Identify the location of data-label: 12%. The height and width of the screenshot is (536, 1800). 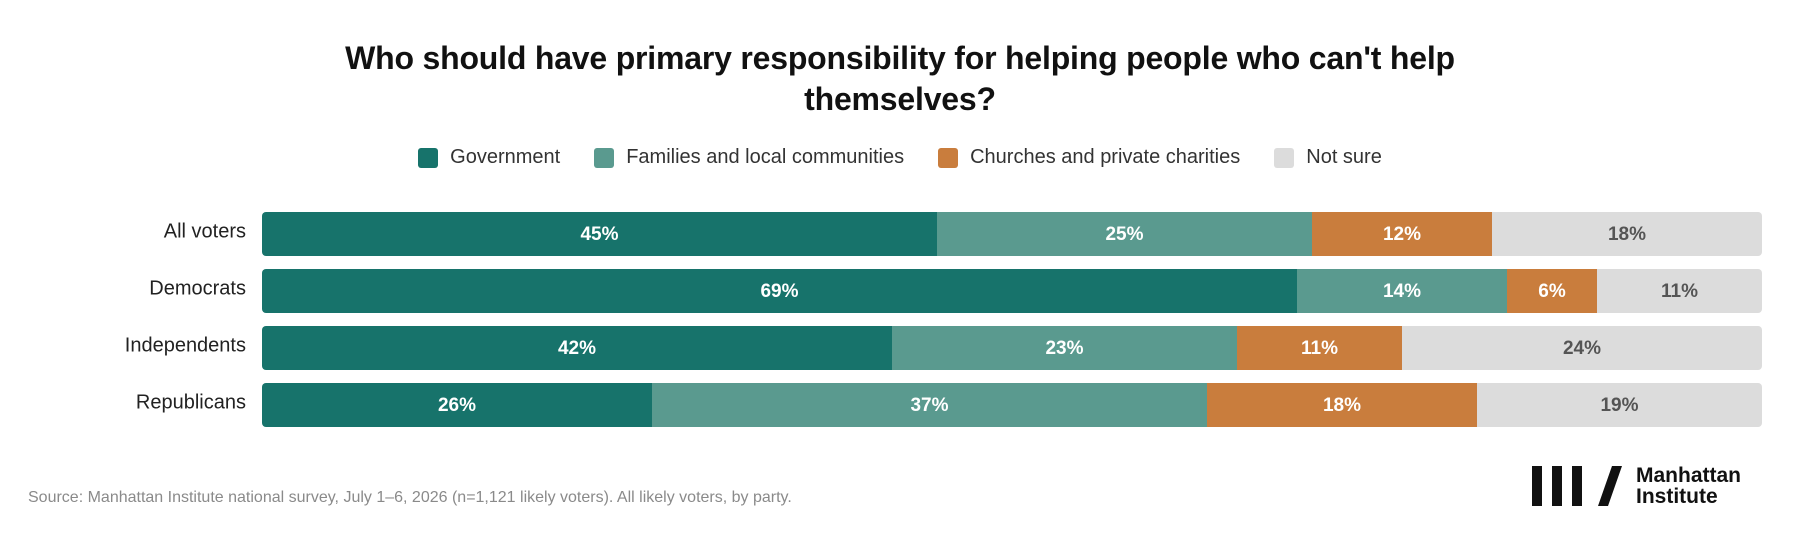
(1402, 234).